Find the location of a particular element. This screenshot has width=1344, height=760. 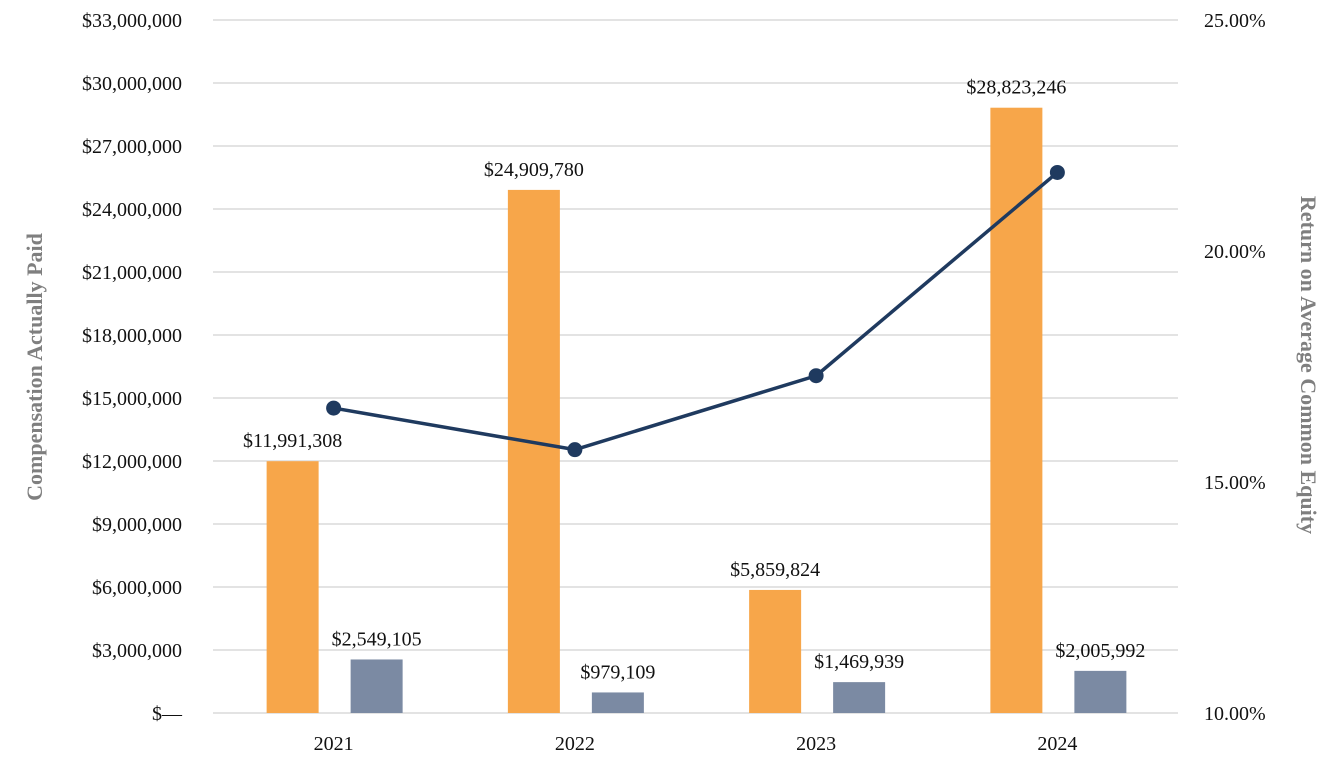

left-axis-tick-label: $27,000,000 is located at coordinates (132, 147).